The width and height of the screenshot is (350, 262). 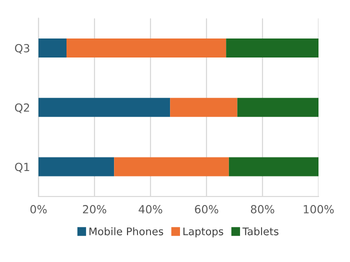 I want to click on y-tick-label: Q3, so click(x=22, y=49).